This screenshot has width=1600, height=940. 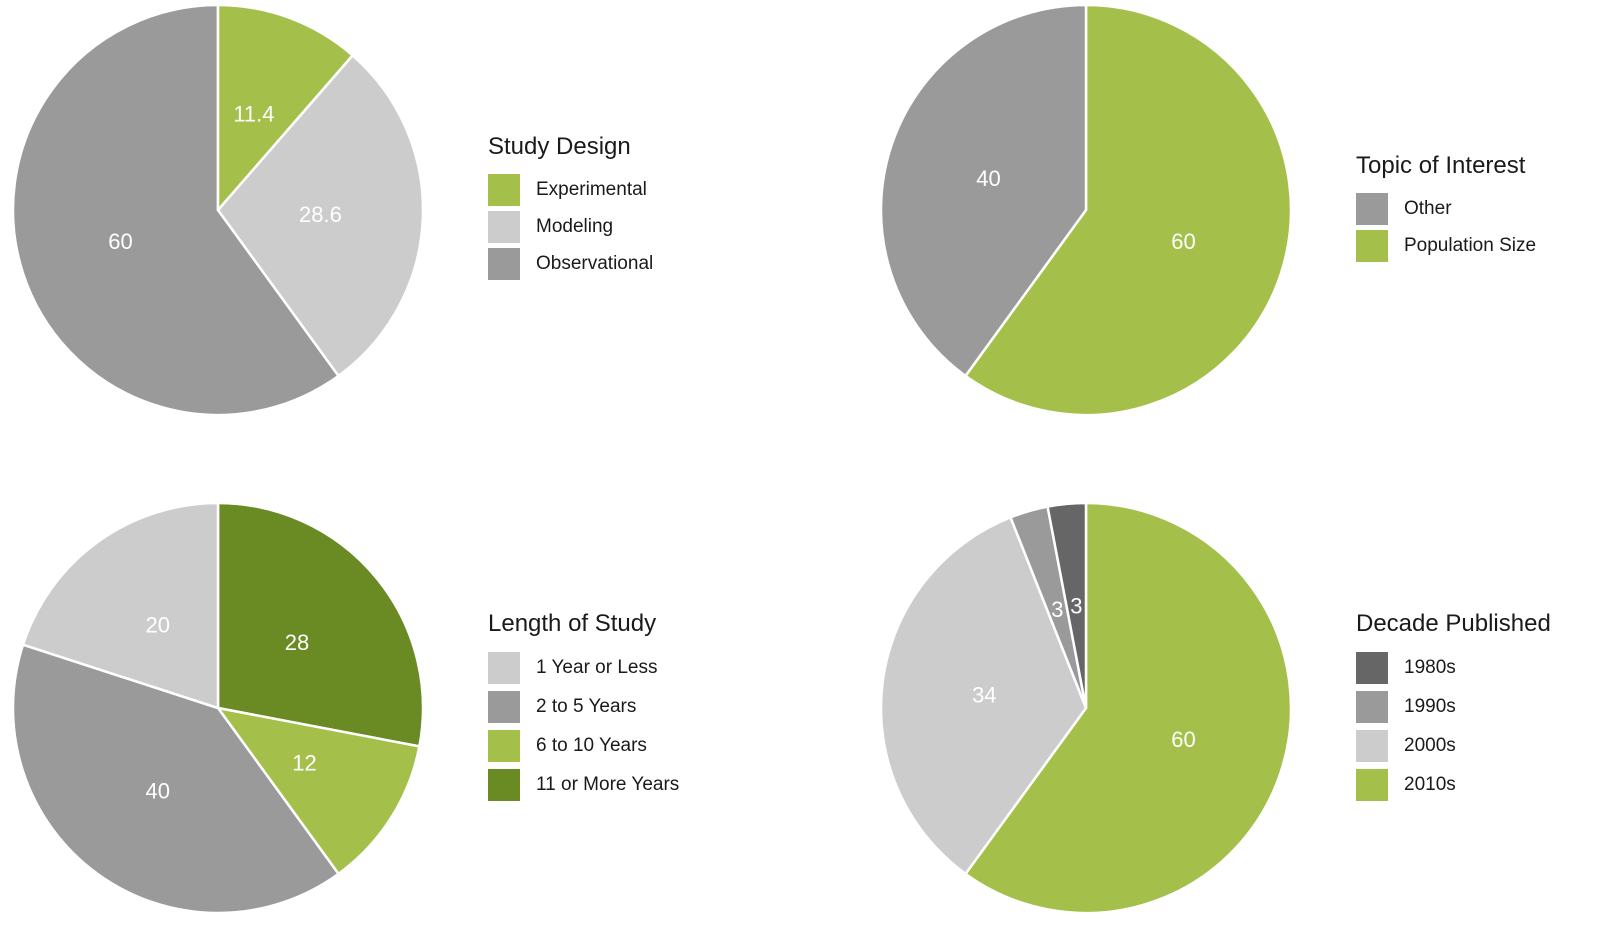 I want to click on slice-label-2-to-5-years: 40, so click(x=158, y=790).